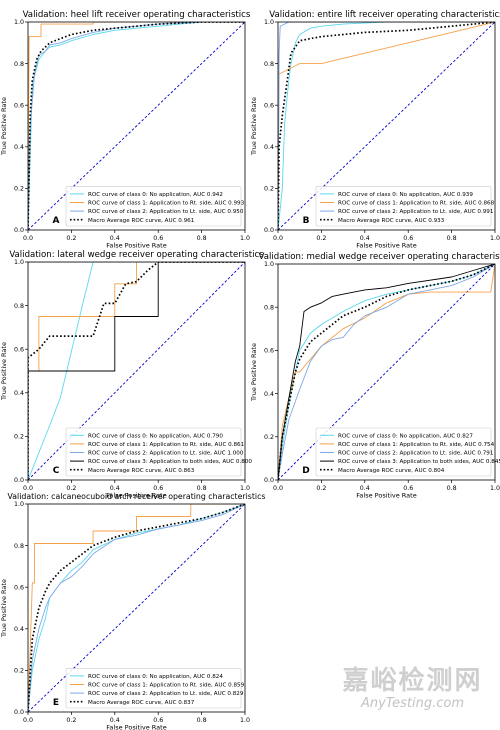 The width and height of the screenshot is (500, 730). Describe the element at coordinates (56, 221) in the screenshot. I see `panel-letter: A` at that location.